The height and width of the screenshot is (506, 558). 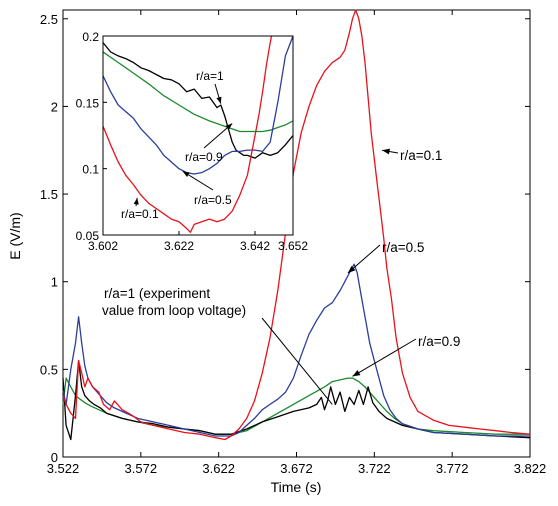 I want to click on inset-x-tick-label: 3.642, so click(x=255, y=246).